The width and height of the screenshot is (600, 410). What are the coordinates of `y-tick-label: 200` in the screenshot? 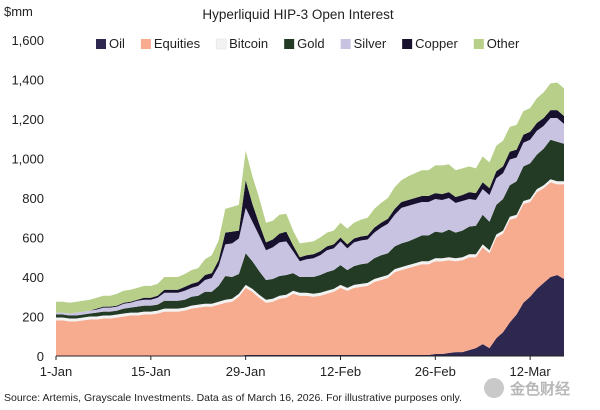 It's located at (33, 317).